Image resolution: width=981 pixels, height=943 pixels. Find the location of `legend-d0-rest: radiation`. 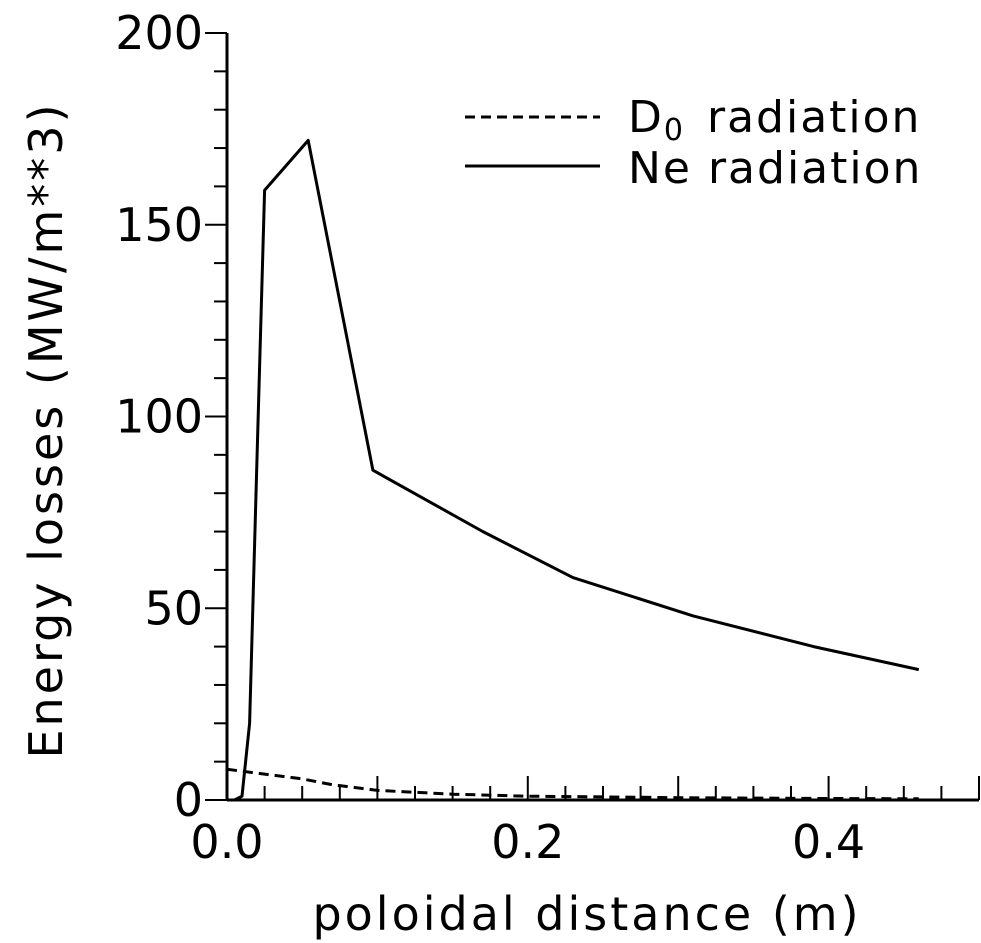

legend-d0-rest: radiation is located at coordinates (814, 117).